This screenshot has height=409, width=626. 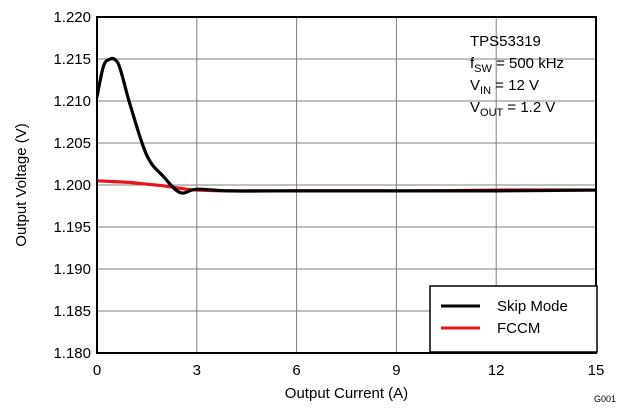 I want to click on legend-box, so click(x=513, y=319).